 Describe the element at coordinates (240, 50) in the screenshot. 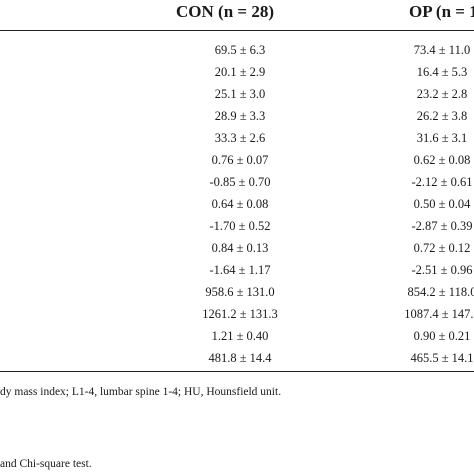

I see `table-cell-con: 69.5 ± 6.3` at that location.